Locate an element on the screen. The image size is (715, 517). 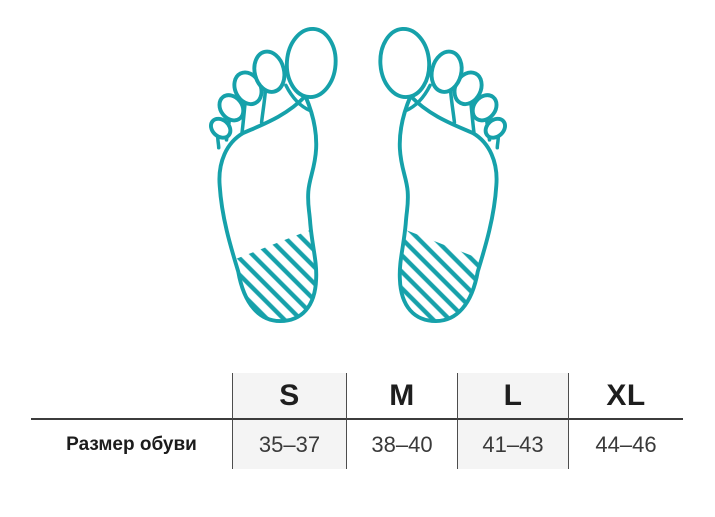
size-value-l: 41–43 is located at coordinates (512, 444).